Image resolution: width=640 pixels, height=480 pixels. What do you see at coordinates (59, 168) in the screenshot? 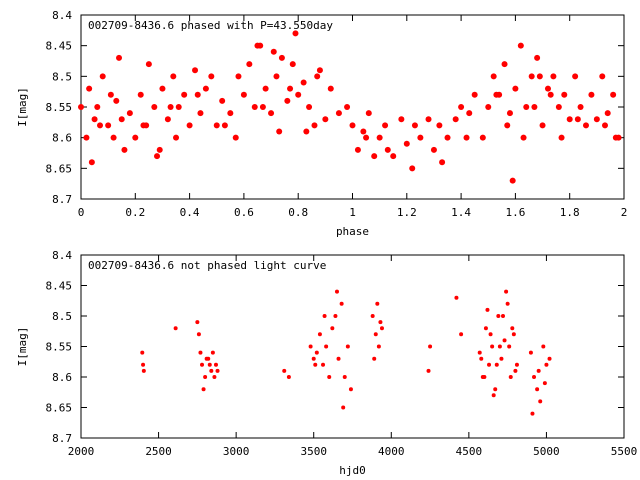
I see `phased-ytick-label: 8.65` at bounding box center [59, 168].